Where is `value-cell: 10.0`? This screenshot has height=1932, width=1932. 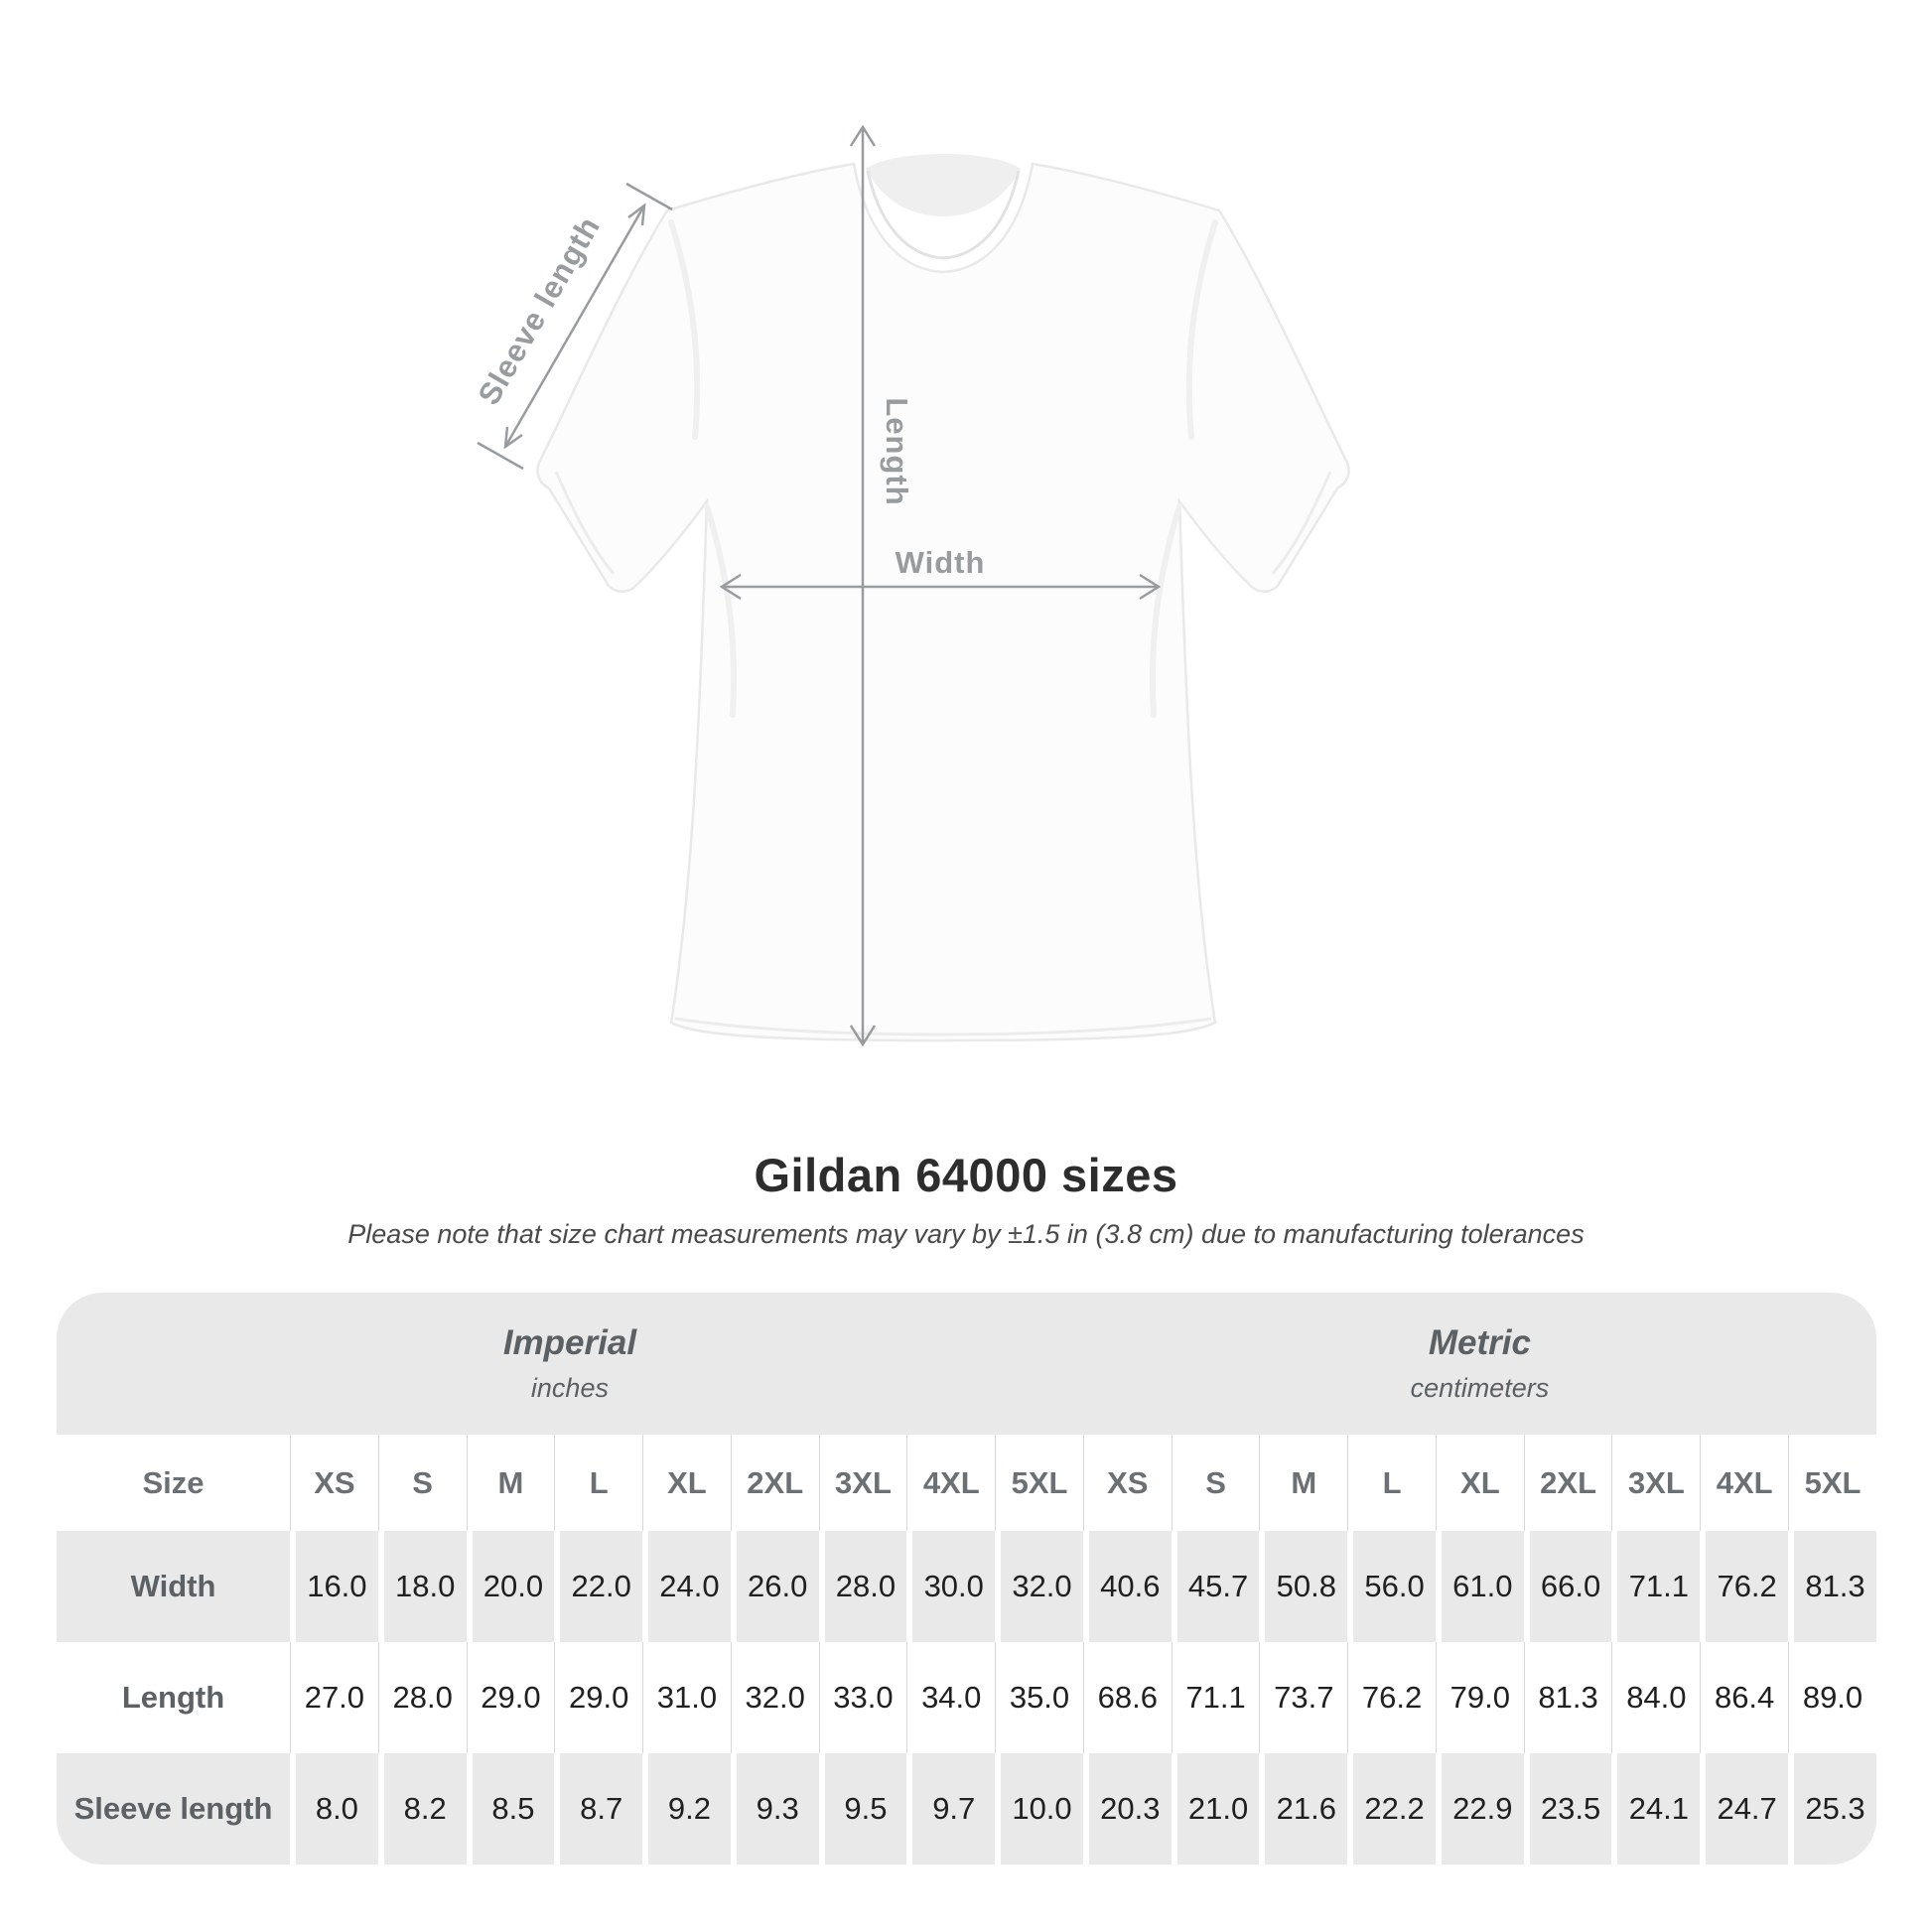
value-cell: 10.0 is located at coordinates (1039, 1809).